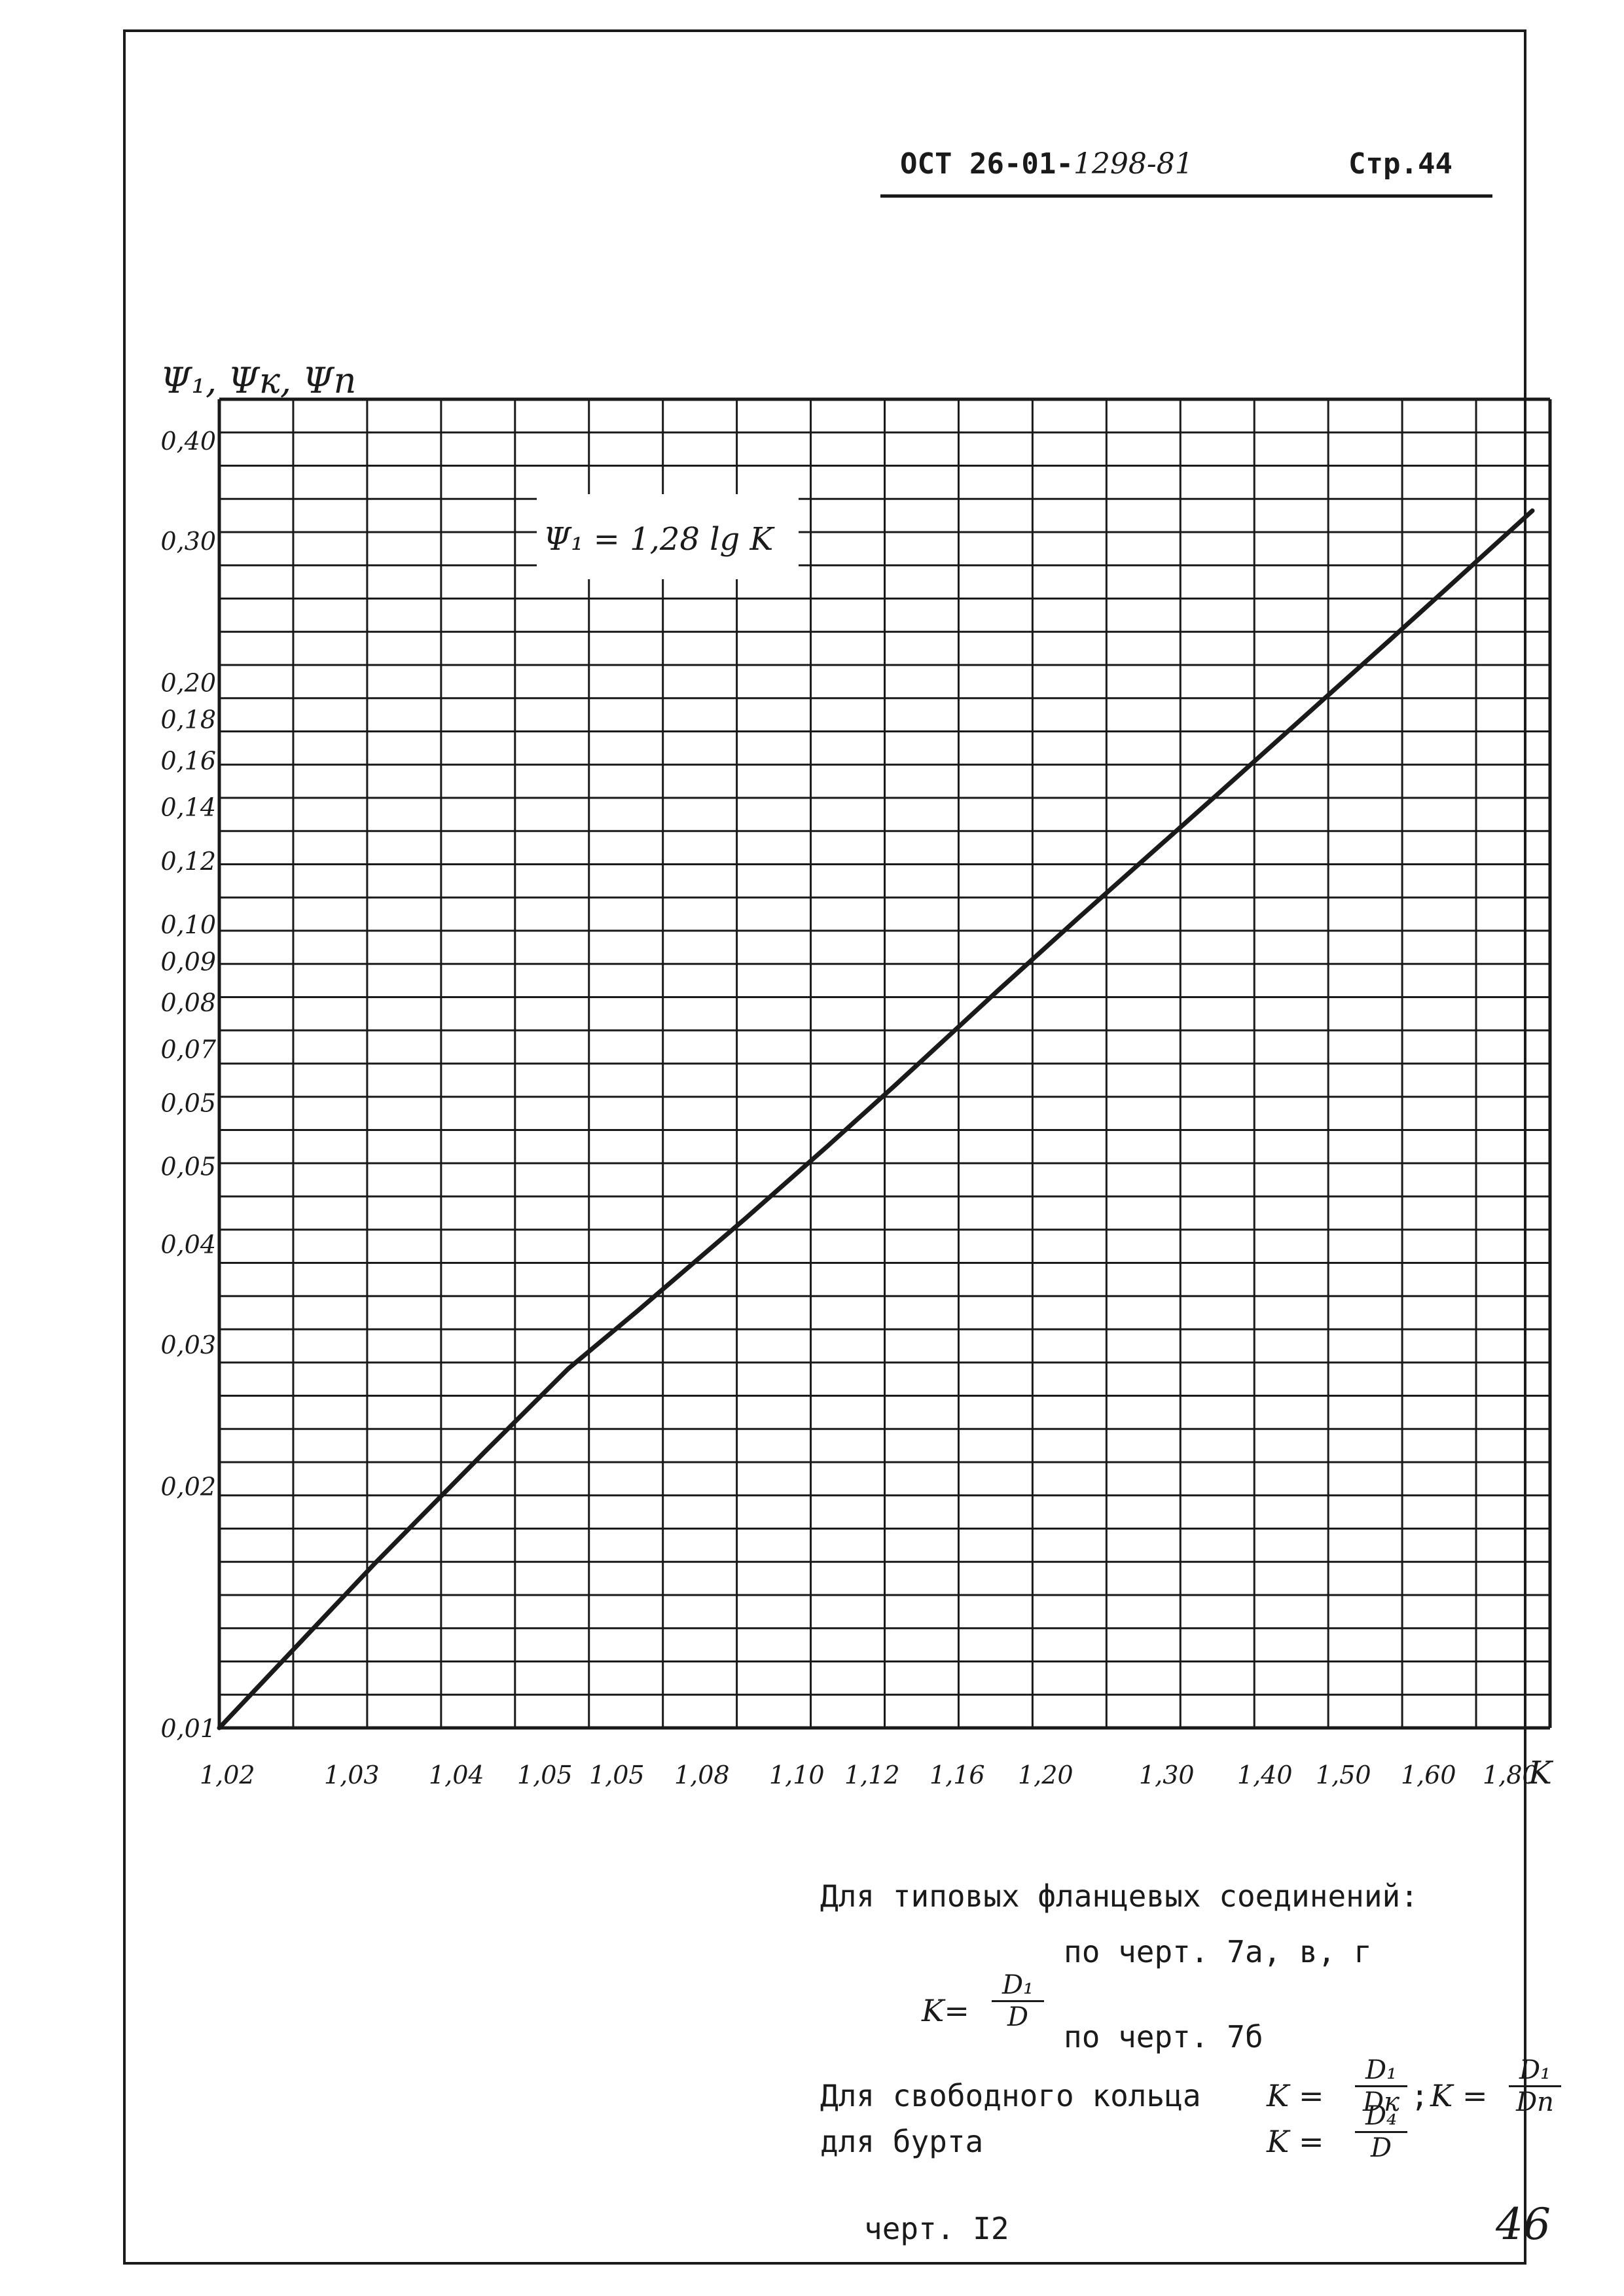  Describe the element at coordinates (188, 541) in the screenshot. I see `y-tick-label: 0,30` at that location.